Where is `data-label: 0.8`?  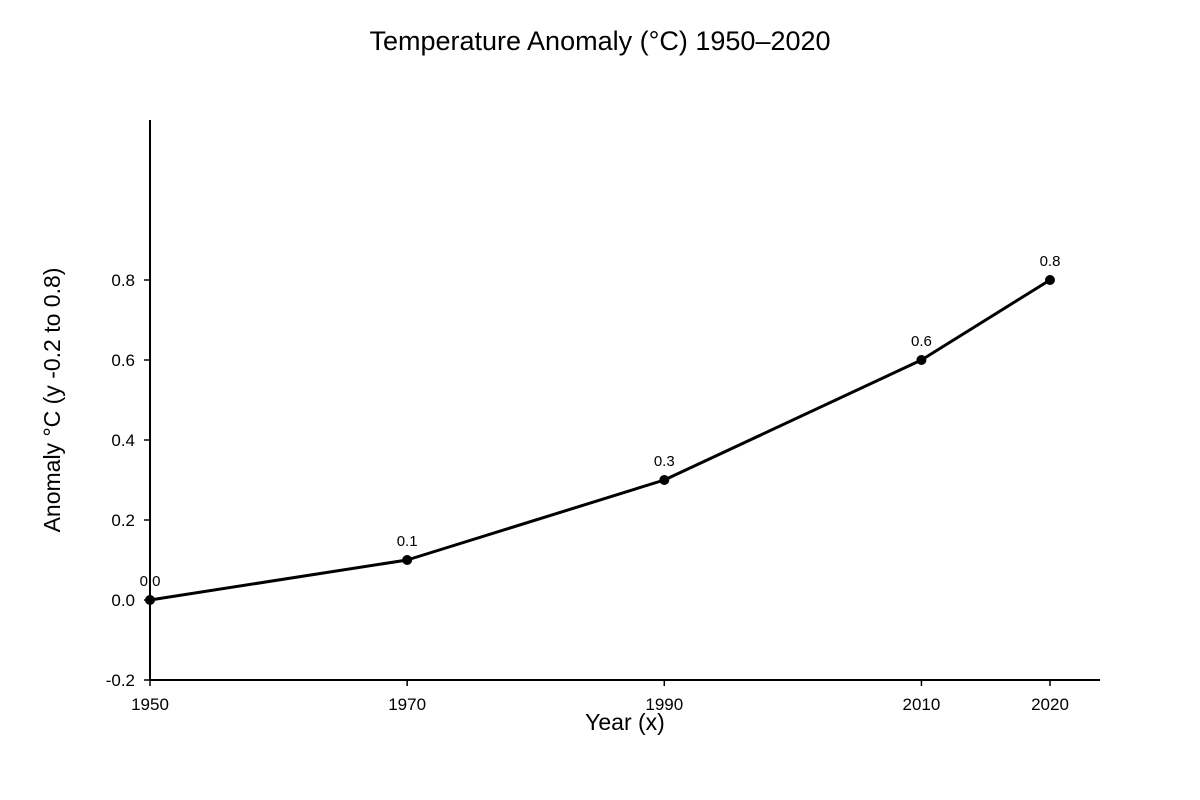 data-label: 0.8 is located at coordinates (1050, 261).